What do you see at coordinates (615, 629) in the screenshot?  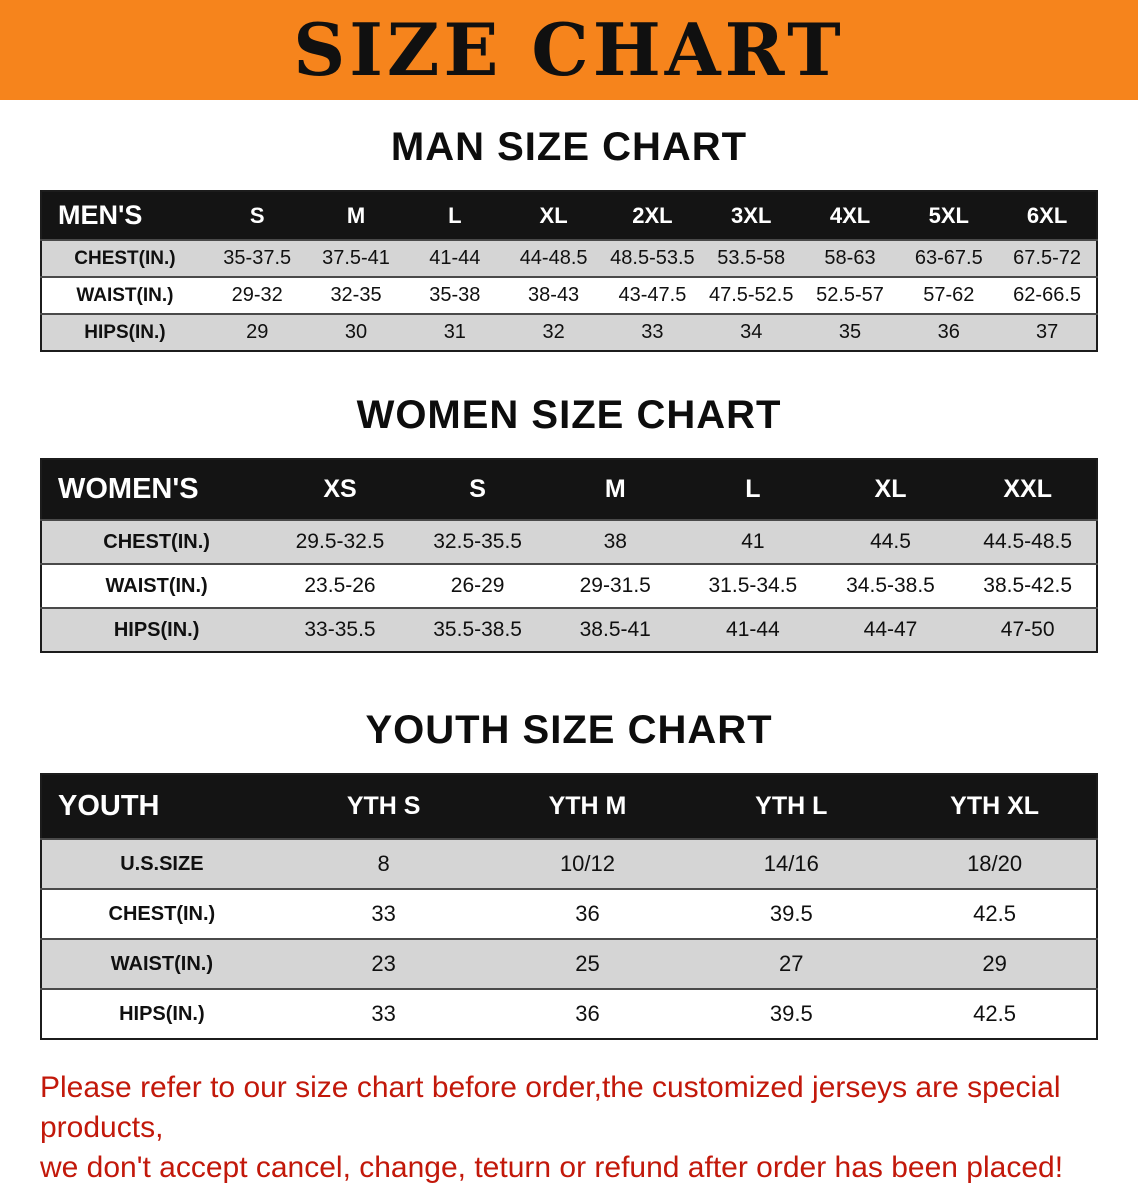 I see `size-value: 38.5-41` at bounding box center [615, 629].